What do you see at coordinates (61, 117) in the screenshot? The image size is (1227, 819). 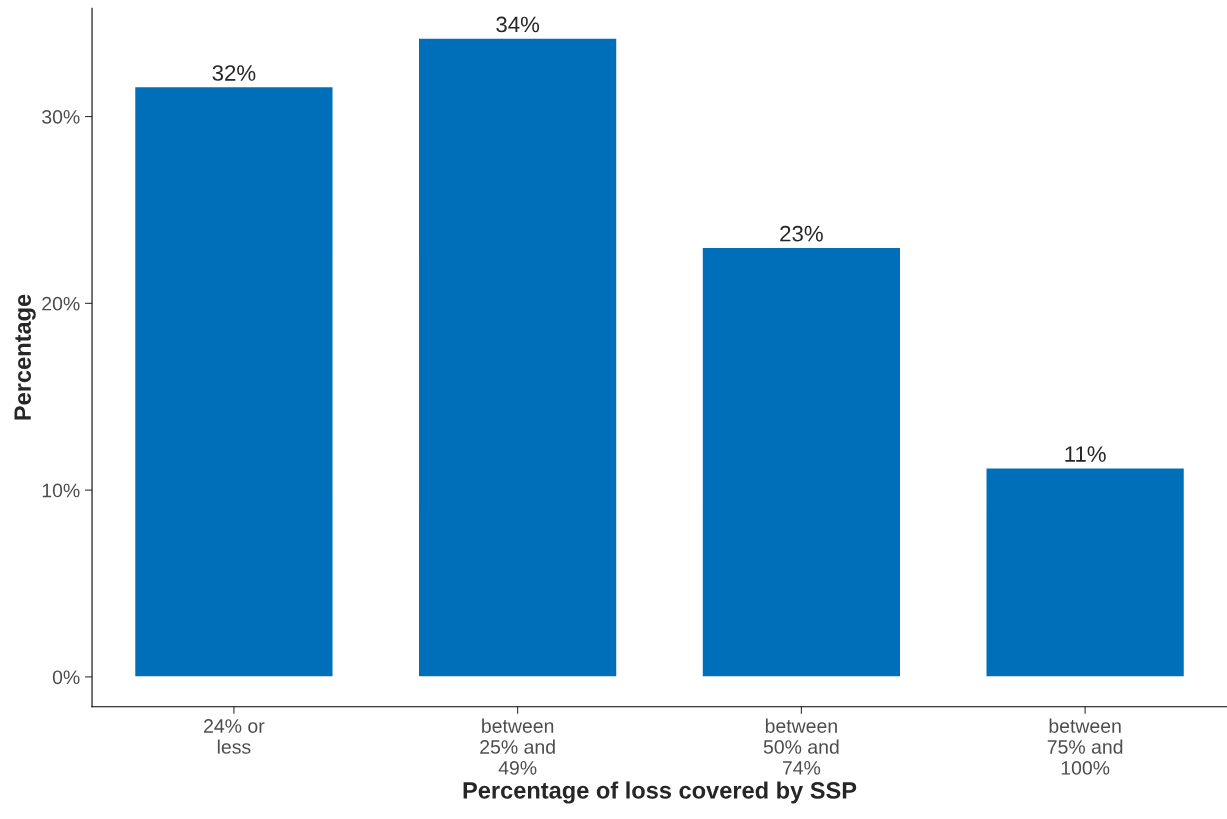 I see `y-tick-label: 30%` at bounding box center [61, 117].